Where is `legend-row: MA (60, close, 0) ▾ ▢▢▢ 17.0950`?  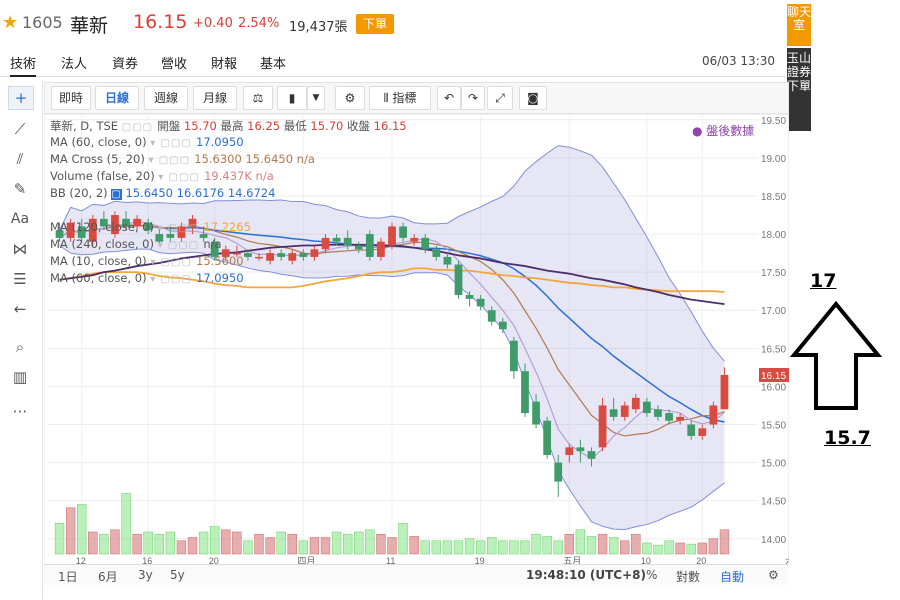 legend-row: MA (60, close, 0) ▾ ▢▢▢ 17.0950 is located at coordinates (147, 279).